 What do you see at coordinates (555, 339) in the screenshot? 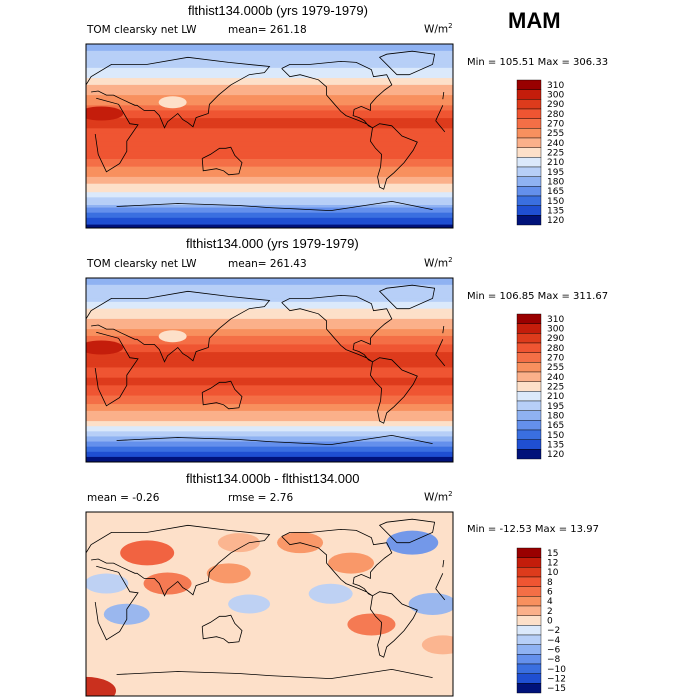
I see `colorbar-2-label-2: 290` at bounding box center [555, 339].